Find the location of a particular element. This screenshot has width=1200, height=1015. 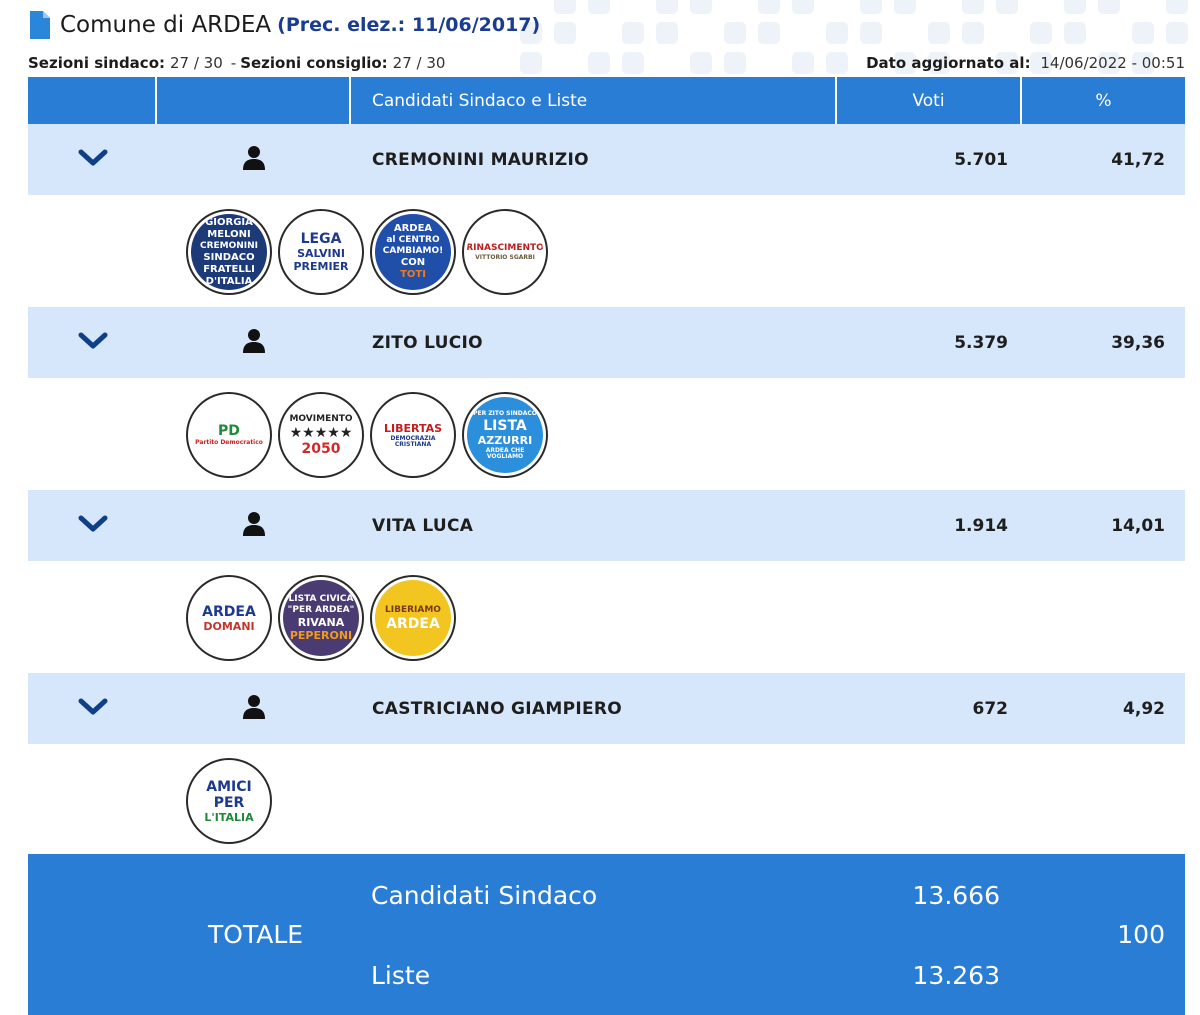

logo-inner: PD Partito Democratico is located at coordinates (229, 435).